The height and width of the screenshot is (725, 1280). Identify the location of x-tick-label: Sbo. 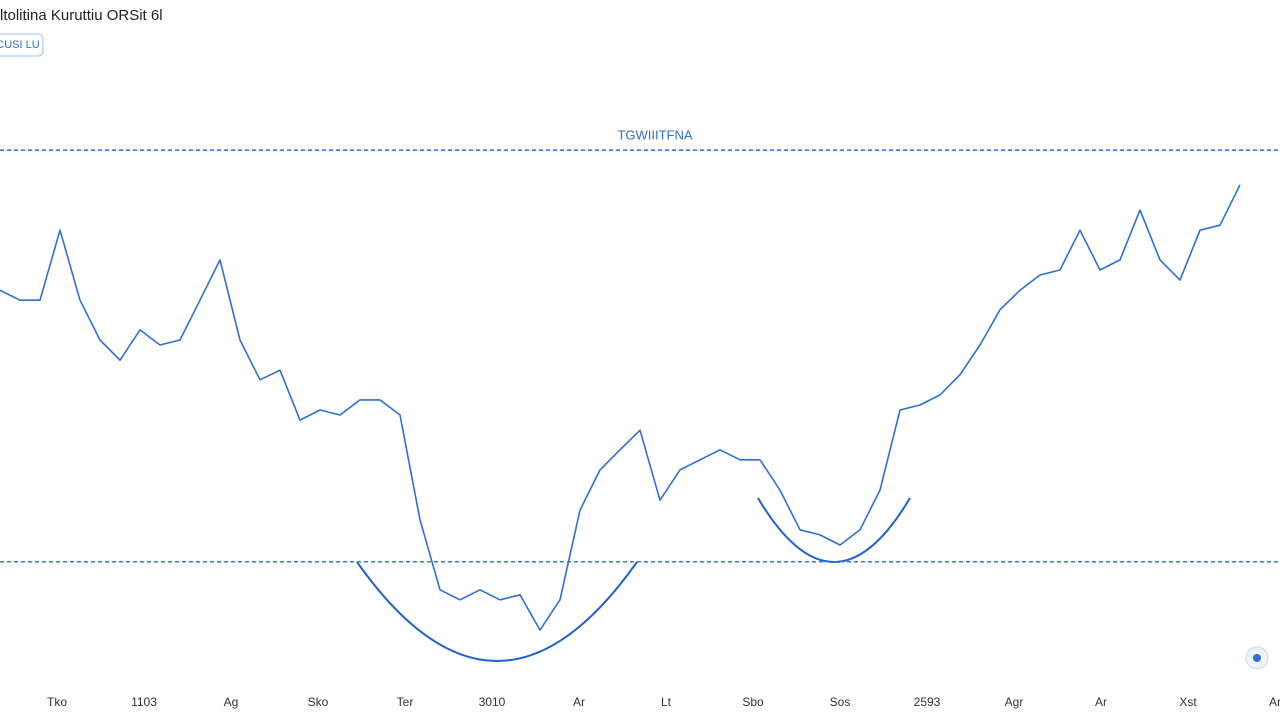
(753, 702).